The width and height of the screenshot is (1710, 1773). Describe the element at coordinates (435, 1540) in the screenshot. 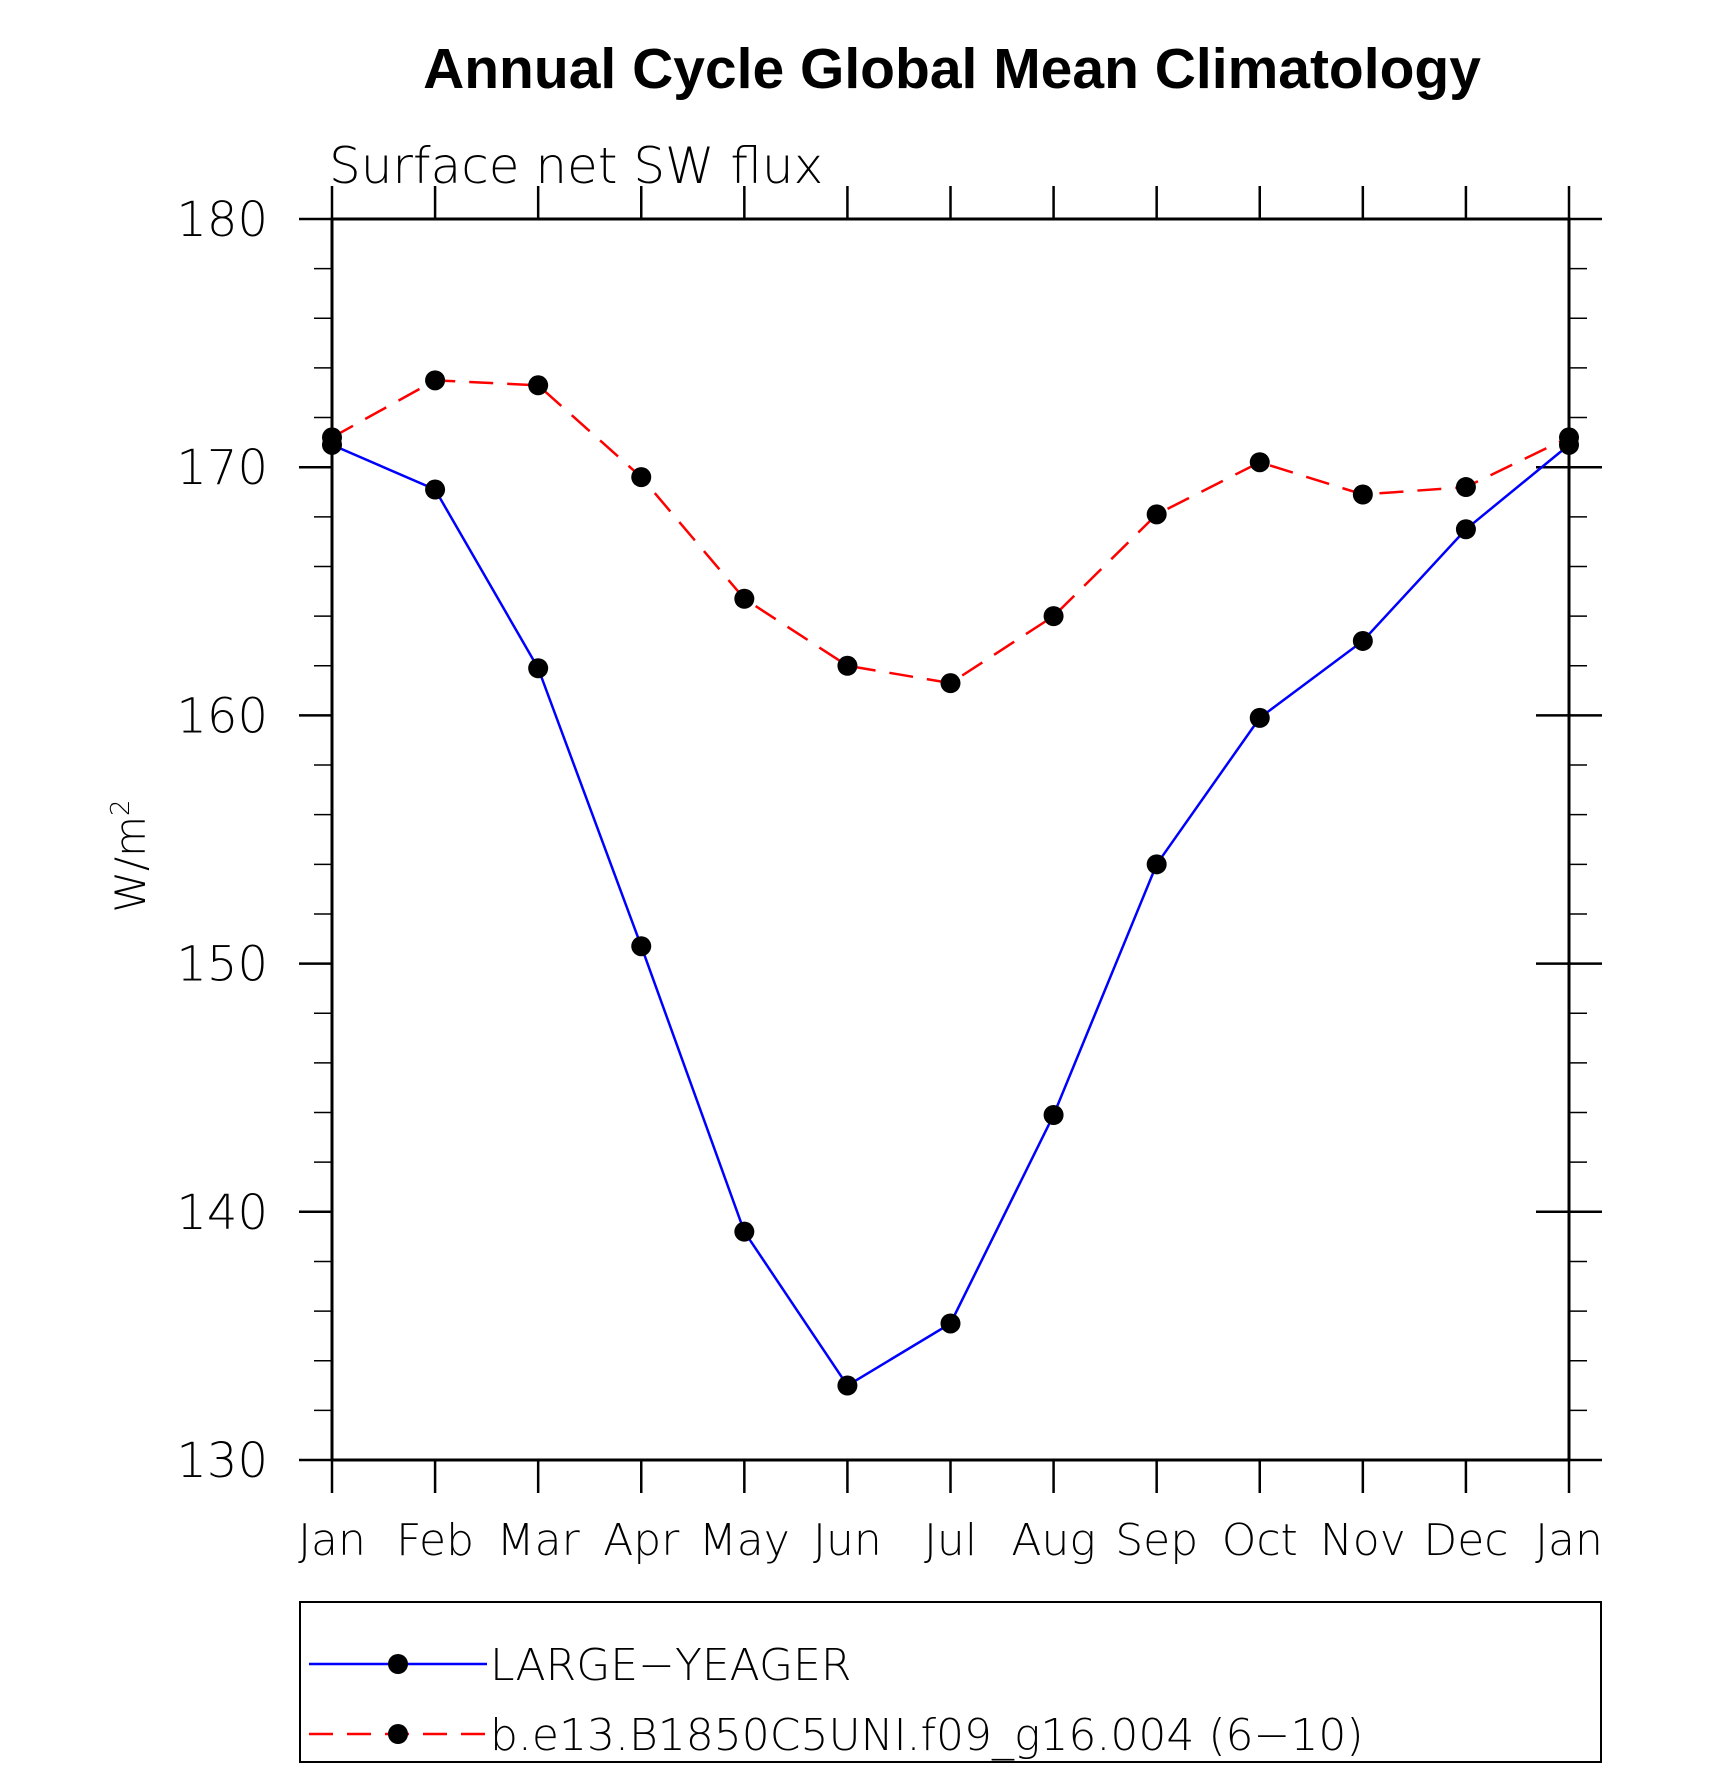

I see `x-tick-label: Feb` at that location.